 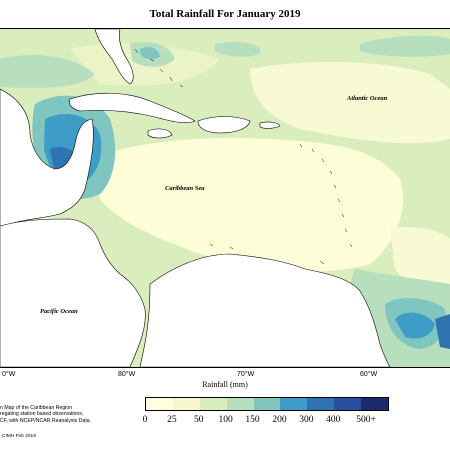 I want to click on legend-label-8: 500+, so click(x=366, y=420).